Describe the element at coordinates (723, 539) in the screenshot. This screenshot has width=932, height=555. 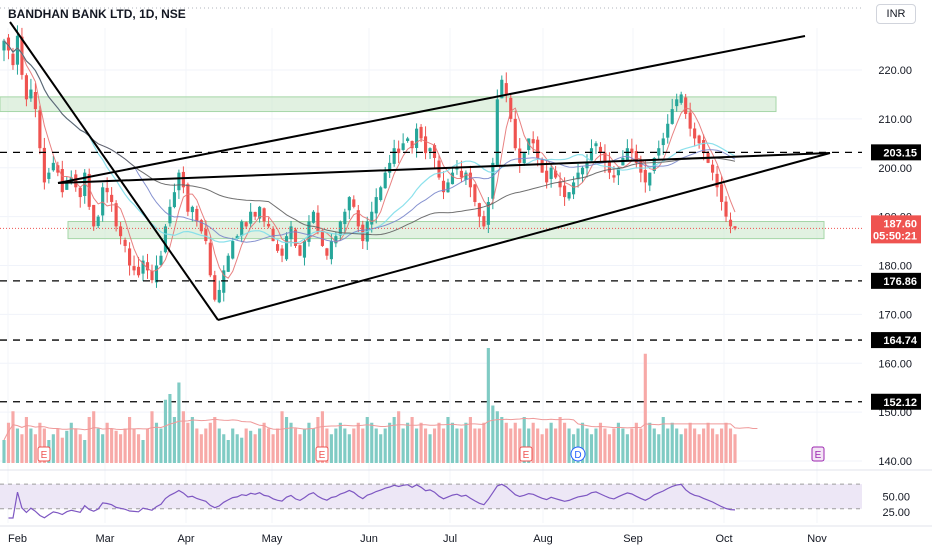
I see `time-tick-label: Oct` at that location.